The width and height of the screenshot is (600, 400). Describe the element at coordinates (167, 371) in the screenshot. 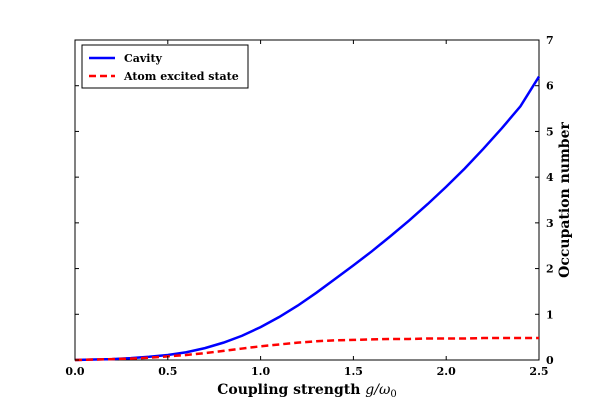

I see `x-tick-label: 0.5` at that location.